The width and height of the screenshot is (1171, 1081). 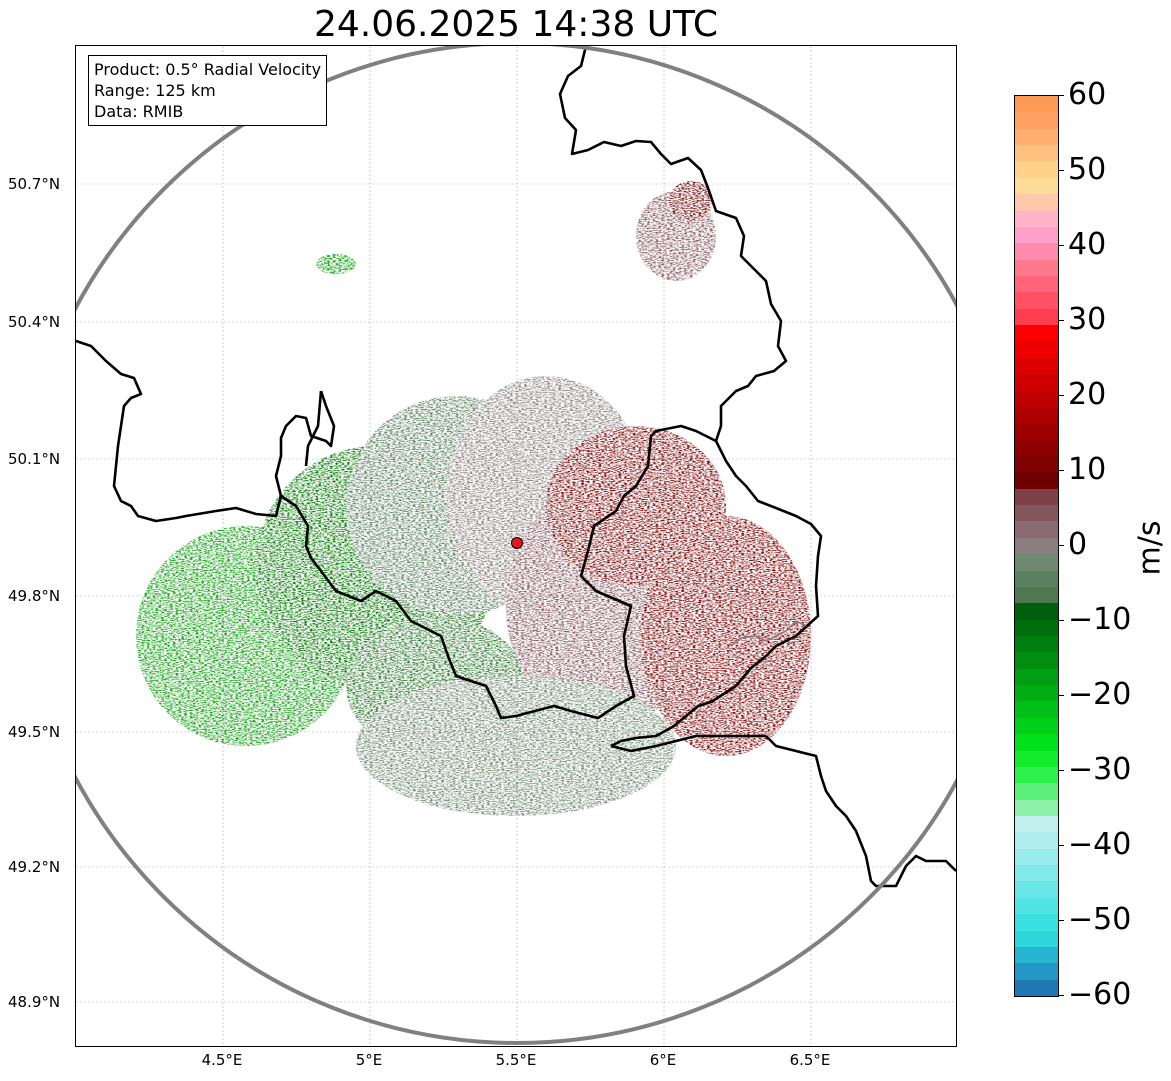 What do you see at coordinates (516, 1060) in the screenshot?
I see `lon-tick-label: 5.5°E` at bounding box center [516, 1060].